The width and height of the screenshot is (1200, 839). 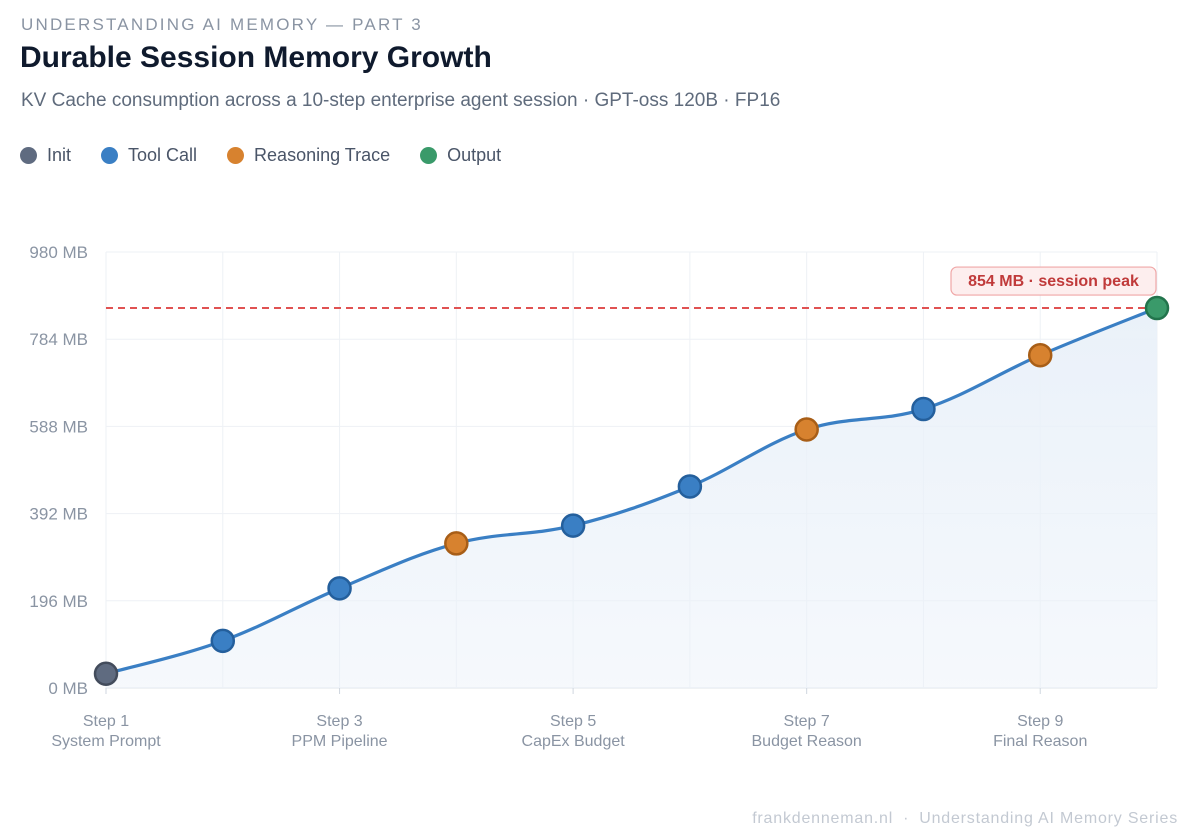 I want to click on chart-legend: Init Tool Call Reasoning Trace Output, so click(x=275, y=155).